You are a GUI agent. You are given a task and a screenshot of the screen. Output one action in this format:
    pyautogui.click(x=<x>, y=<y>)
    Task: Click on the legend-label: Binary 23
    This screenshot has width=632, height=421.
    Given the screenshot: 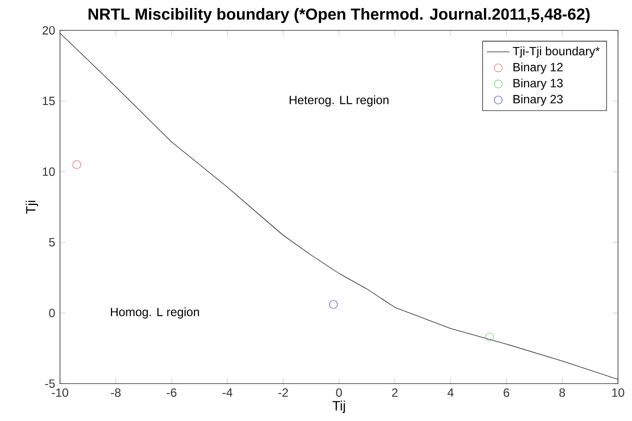 What is the action you would take?
    pyautogui.click(x=538, y=100)
    